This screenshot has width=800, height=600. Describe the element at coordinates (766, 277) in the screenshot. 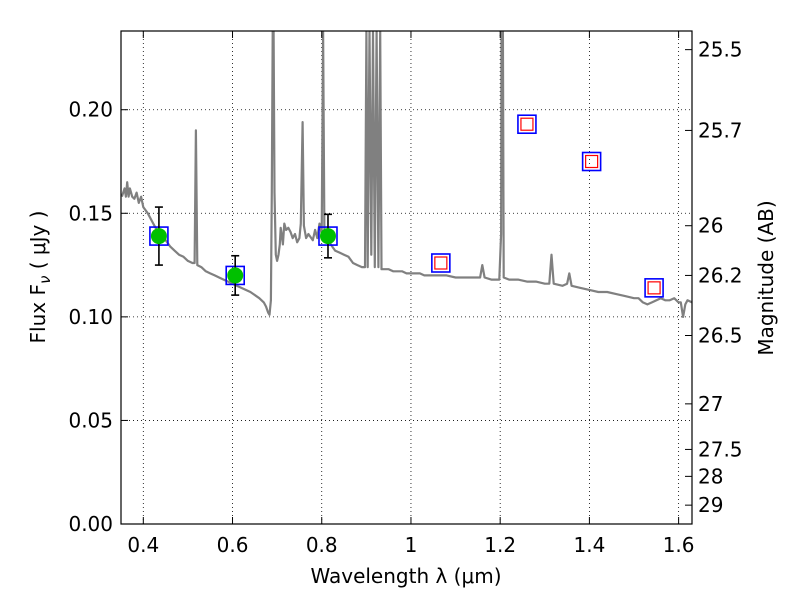

I see `y2-axis-title: Magnitude (AB)` at that location.